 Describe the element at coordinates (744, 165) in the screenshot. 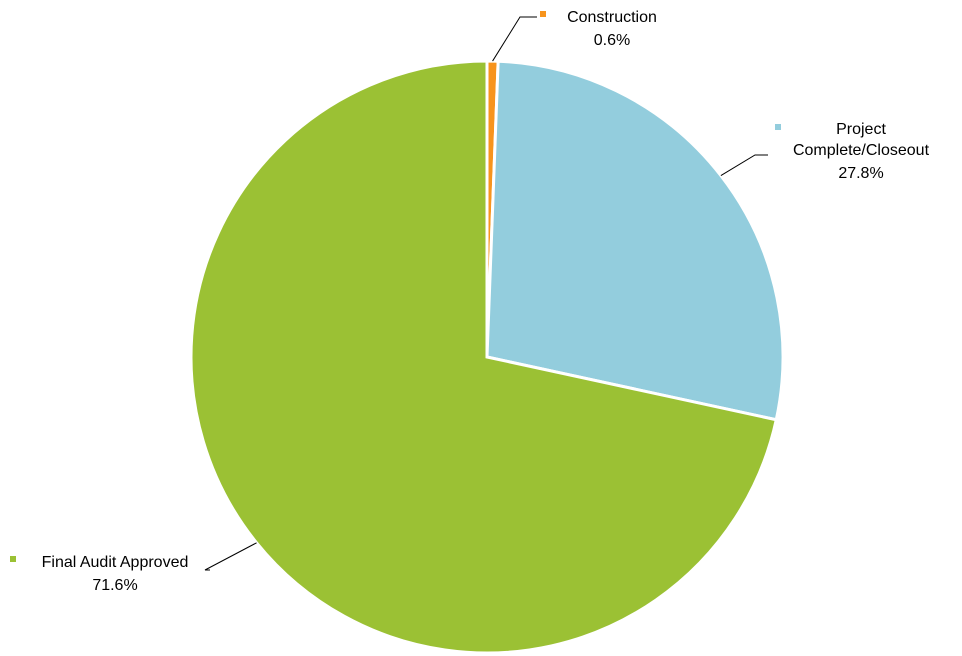

I see `project-complete-leader-line` at that location.